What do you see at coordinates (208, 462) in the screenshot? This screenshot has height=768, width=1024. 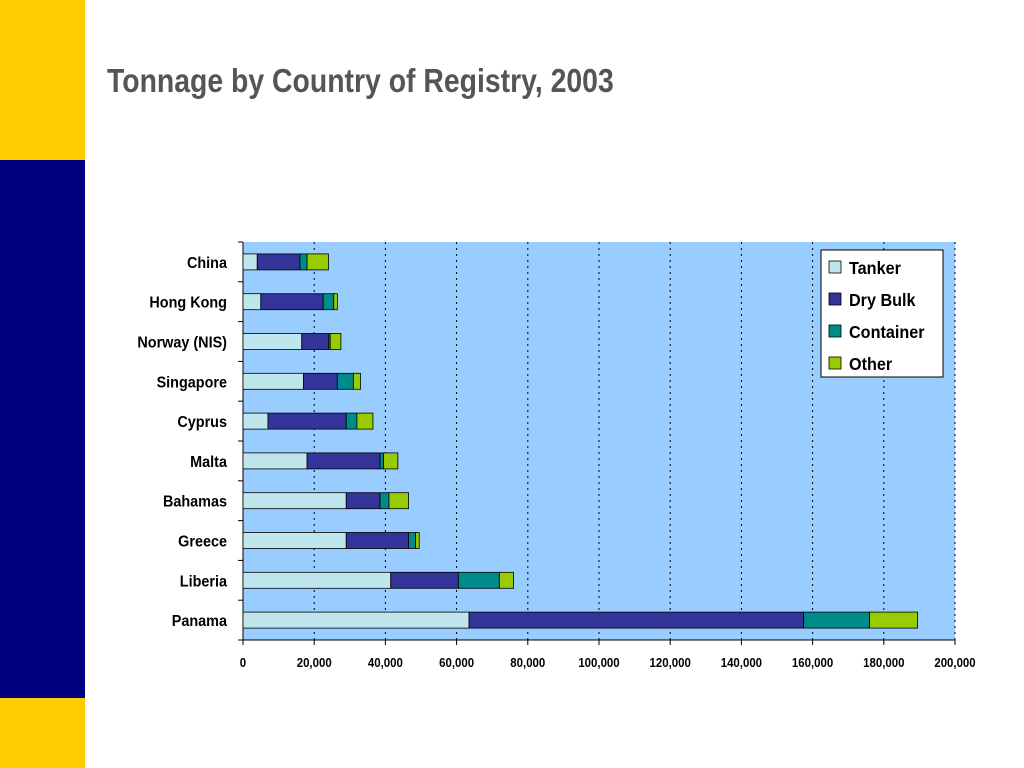 I see `y-category-label: Malta` at bounding box center [208, 462].